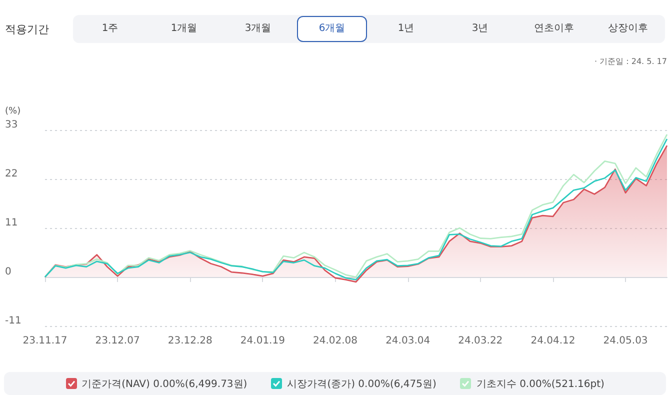  What do you see at coordinates (361, 384) in the screenshot?
I see `legend-label: 시장가격(종가) 0.00%(6,475원)` at bounding box center [361, 384].